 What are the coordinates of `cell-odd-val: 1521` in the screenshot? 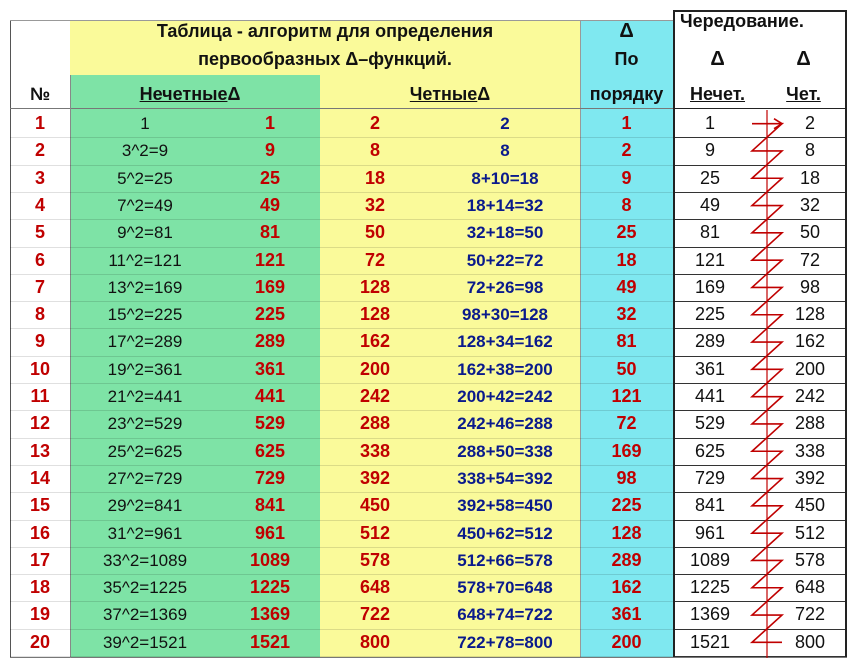 It's located at (270, 641).